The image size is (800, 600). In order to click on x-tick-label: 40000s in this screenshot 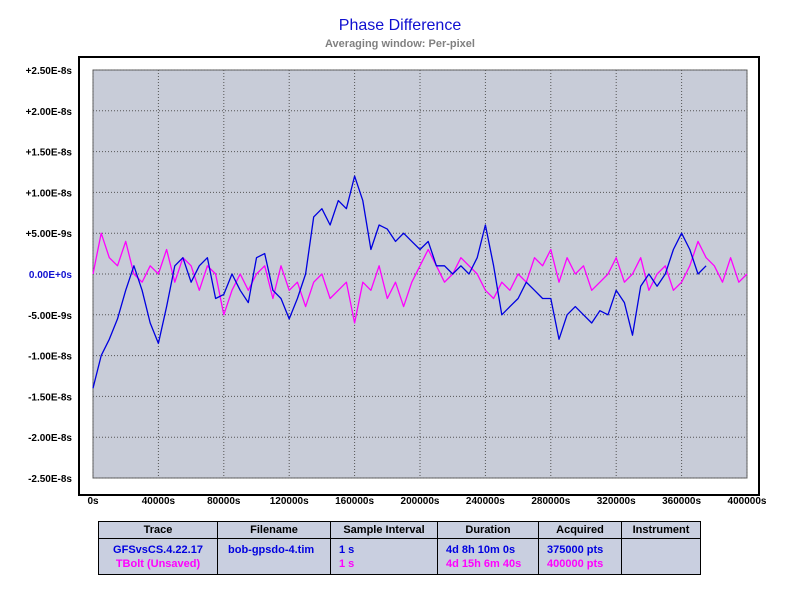, I will do `click(159, 501)`.